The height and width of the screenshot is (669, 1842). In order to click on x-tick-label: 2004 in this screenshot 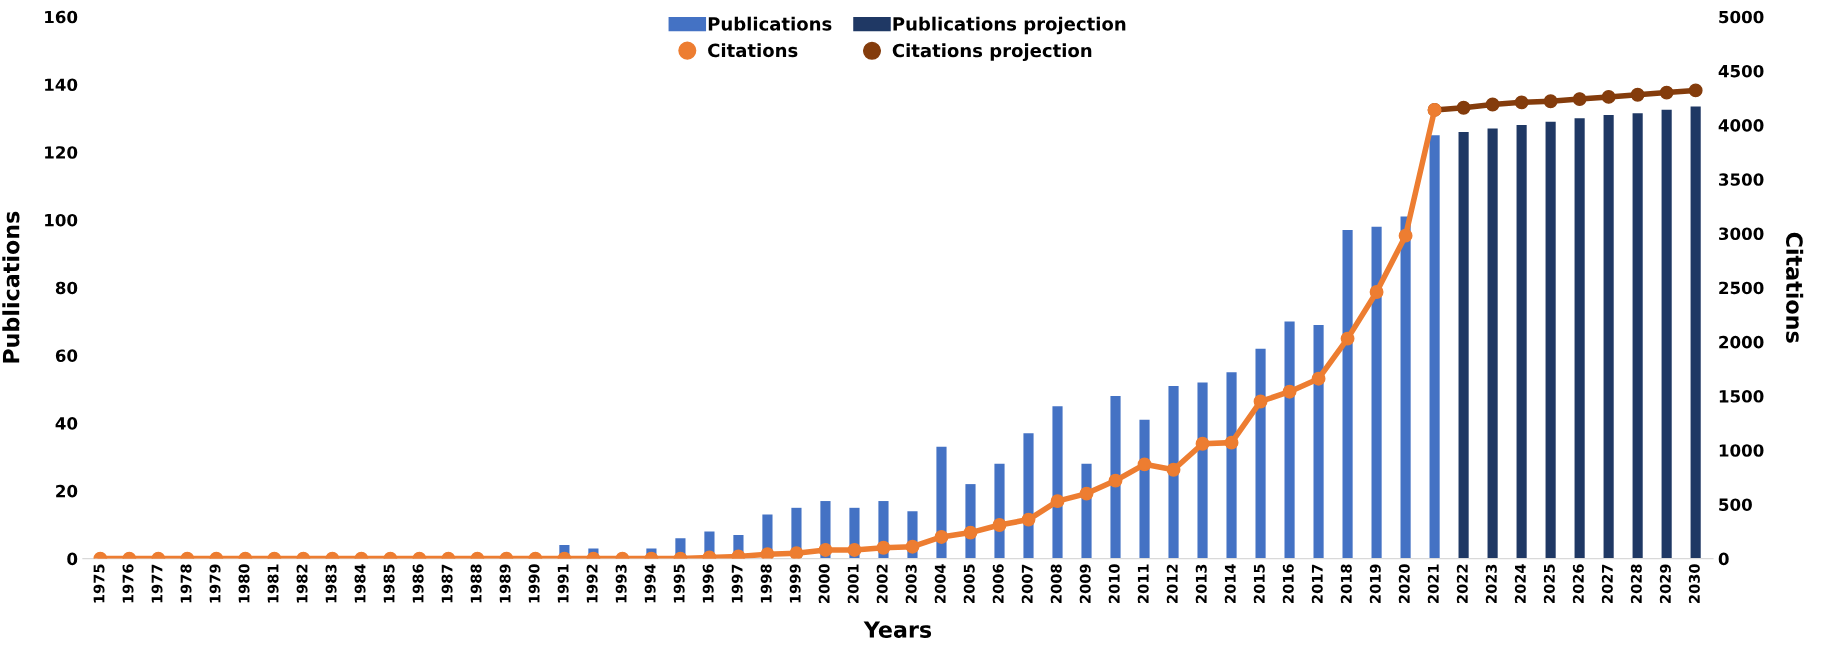, I will do `click(940, 583)`.